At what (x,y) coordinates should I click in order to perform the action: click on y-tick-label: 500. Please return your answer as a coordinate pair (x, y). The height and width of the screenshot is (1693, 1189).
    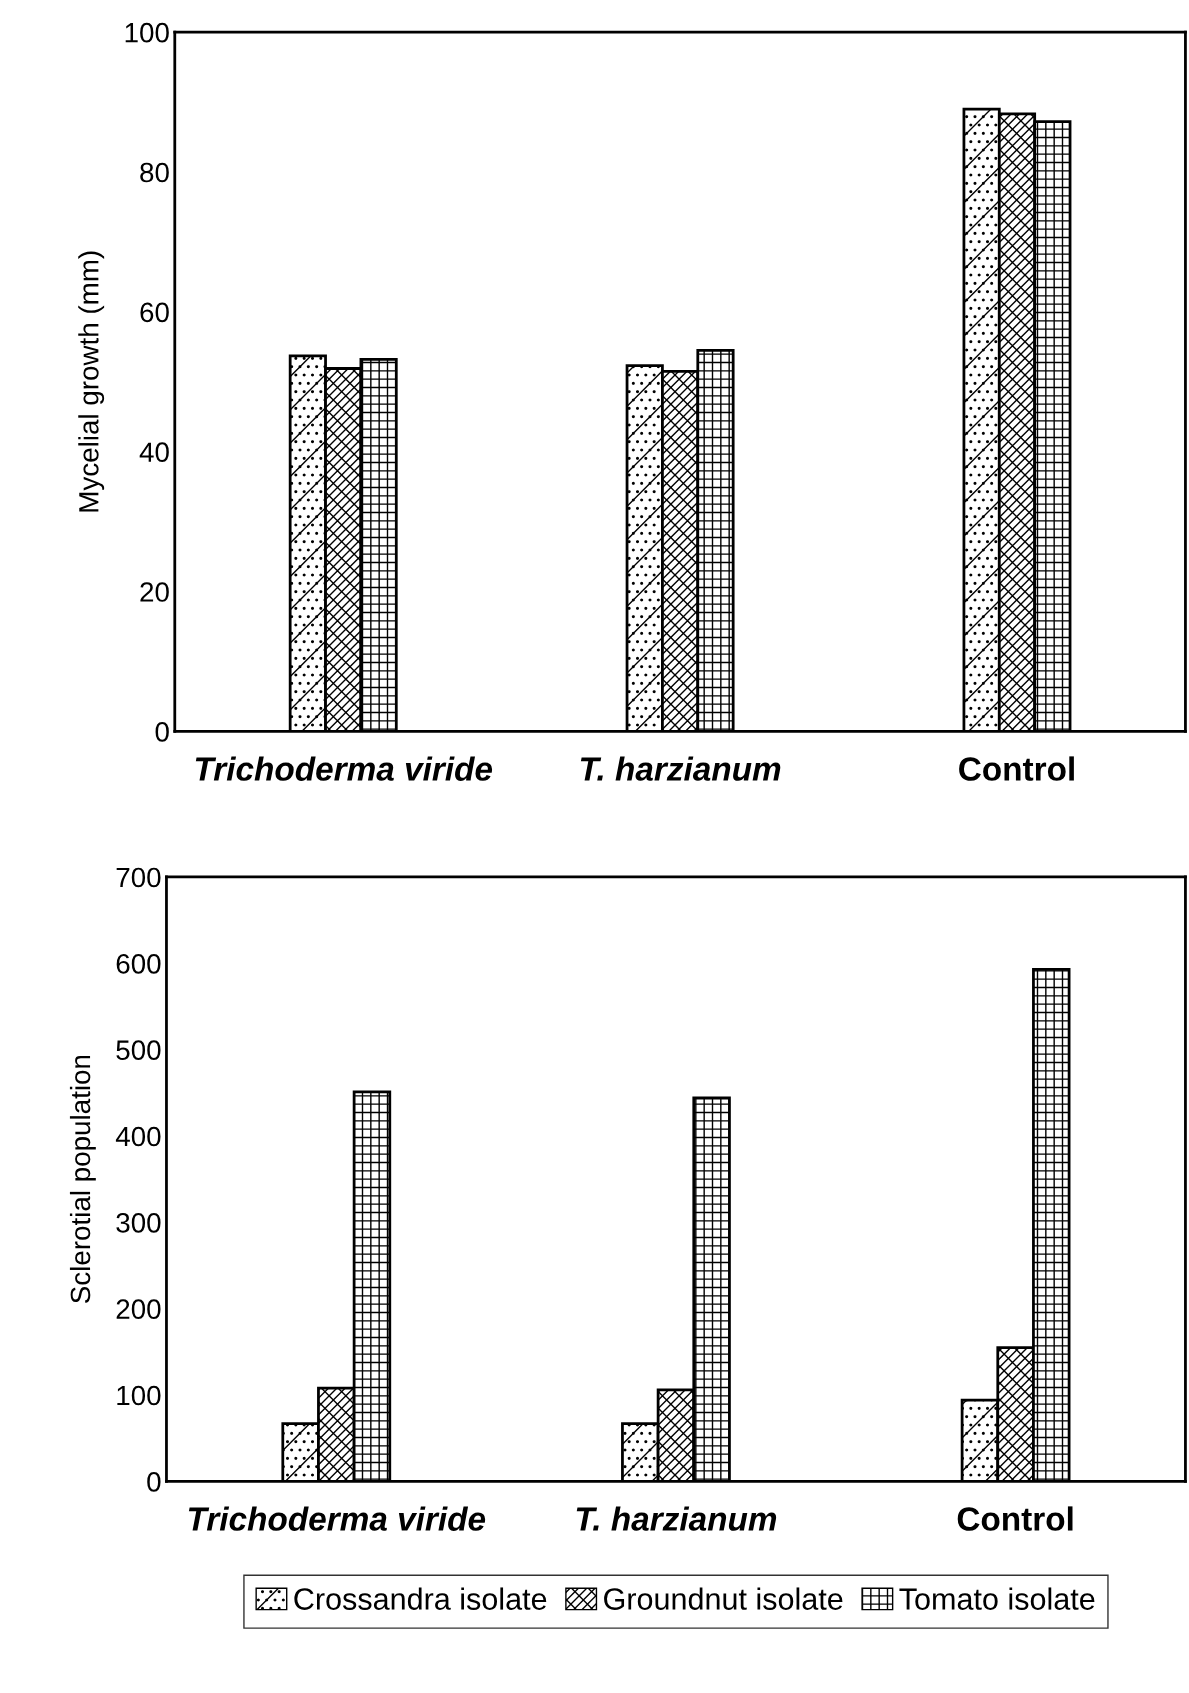
    Looking at the image, I should click on (138, 1050).